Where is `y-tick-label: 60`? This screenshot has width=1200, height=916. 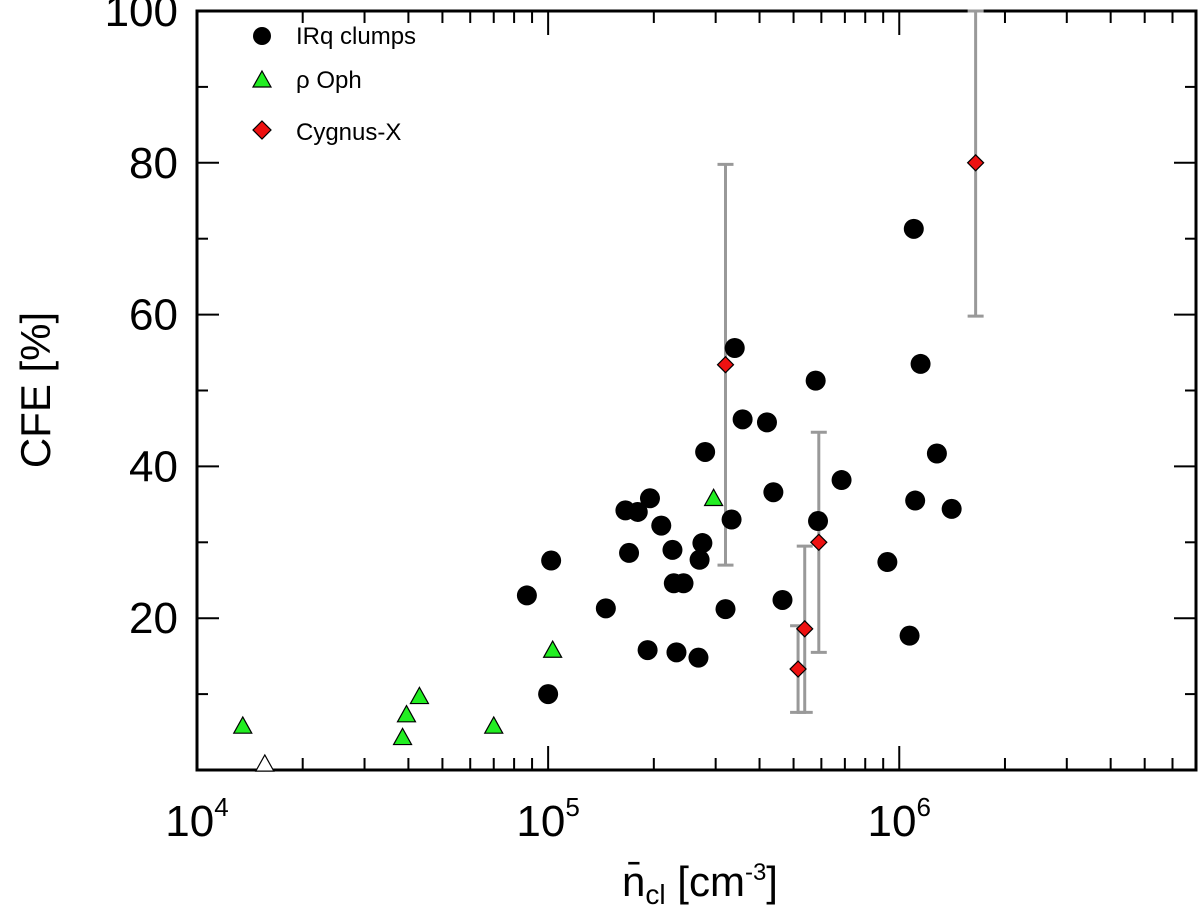
y-tick-label: 60 is located at coordinates (153, 315).